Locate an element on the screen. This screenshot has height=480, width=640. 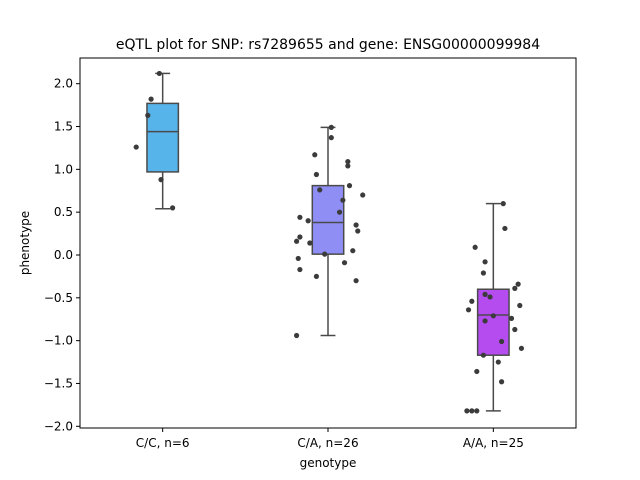
y-tick-label: 0.0 is located at coordinates (63, 255).